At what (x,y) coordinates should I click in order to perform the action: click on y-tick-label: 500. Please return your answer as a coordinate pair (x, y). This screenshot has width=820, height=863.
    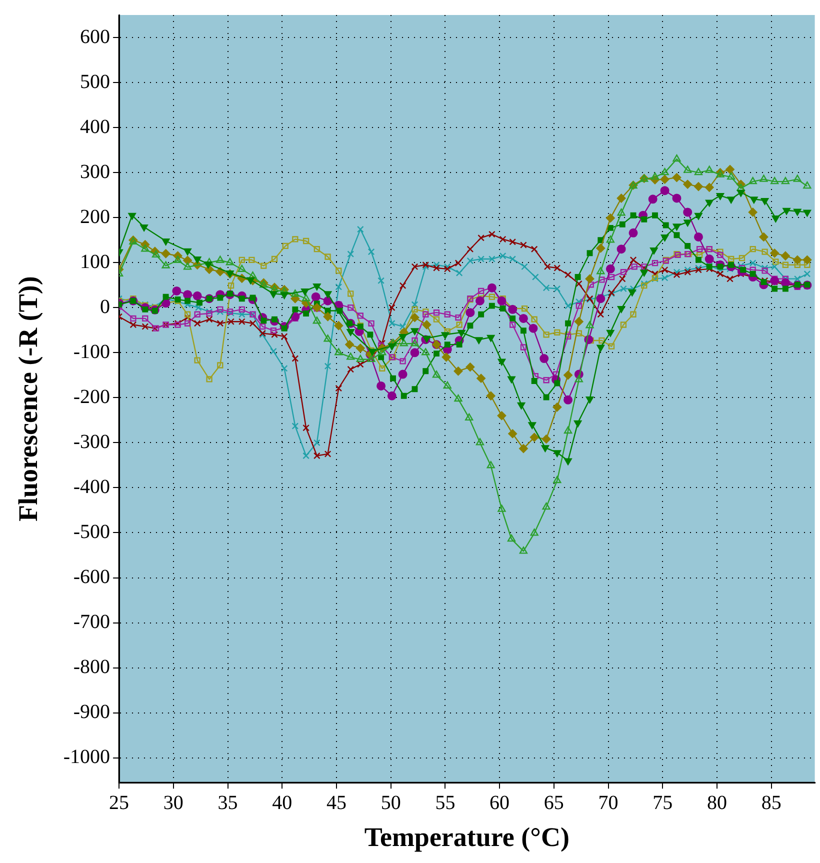
    Looking at the image, I should click on (95, 81).